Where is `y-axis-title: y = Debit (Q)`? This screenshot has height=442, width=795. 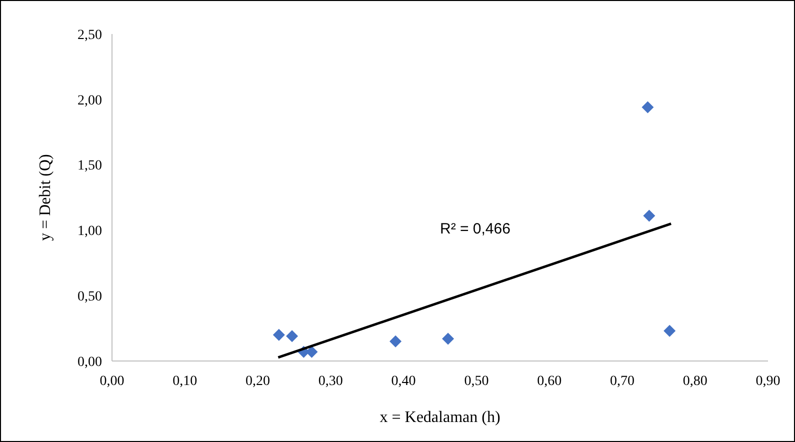 y-axis-title: y = Debit (Q) is located at coordinates (45, 197).